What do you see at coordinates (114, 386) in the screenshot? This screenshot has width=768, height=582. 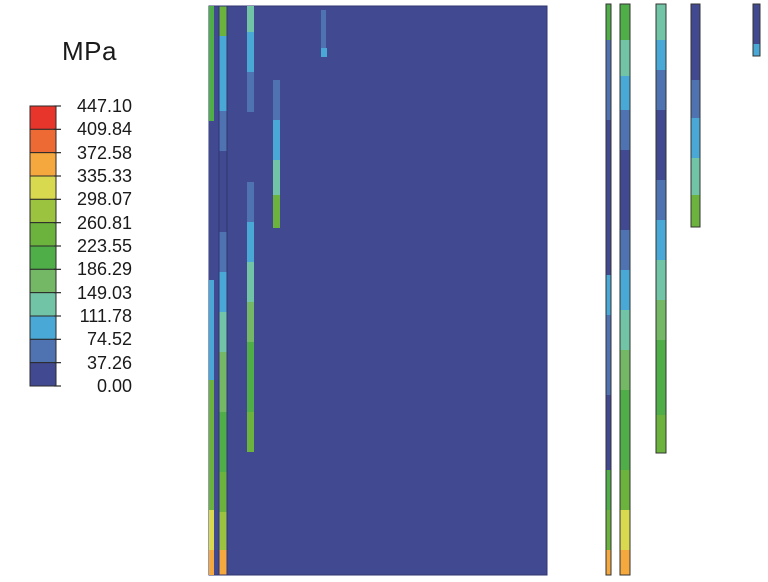 I see `legend-label: 0.00` at bounding box center [114, 386].